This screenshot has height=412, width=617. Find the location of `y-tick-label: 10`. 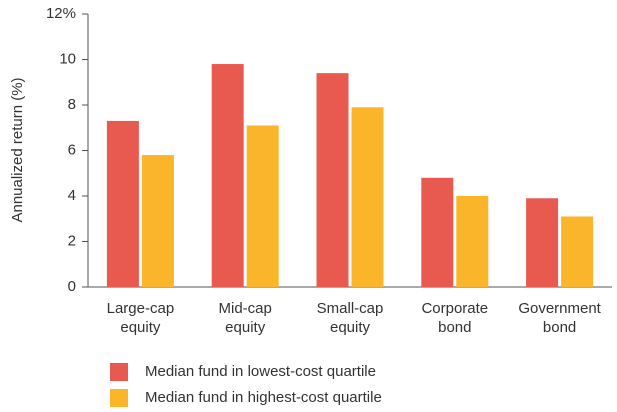

y-tick-label: 10 is located at coordinates (67, 58).